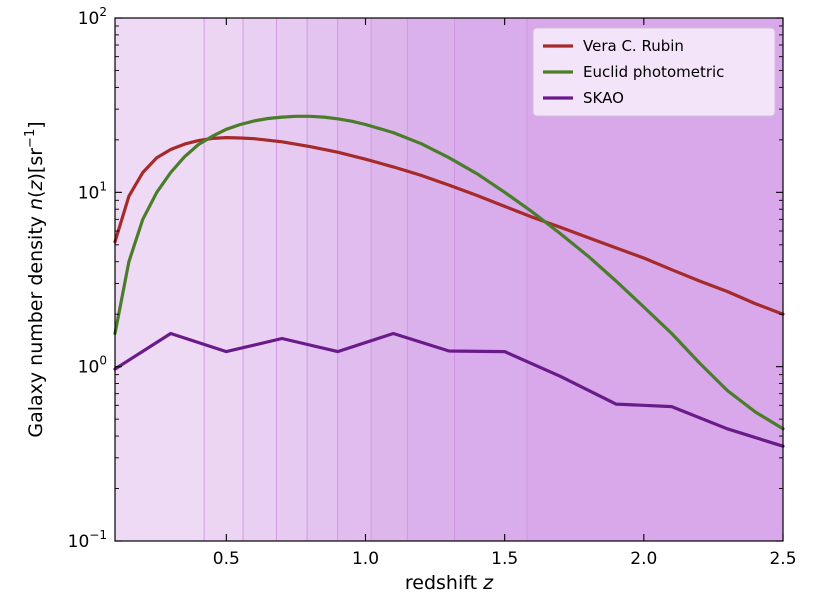  What do you see at coordinates (35, 279) in the screenshot?
I see `y-axis-label: Galaxy number density n(z)[sr−1]` at bounding box center [35, 279].